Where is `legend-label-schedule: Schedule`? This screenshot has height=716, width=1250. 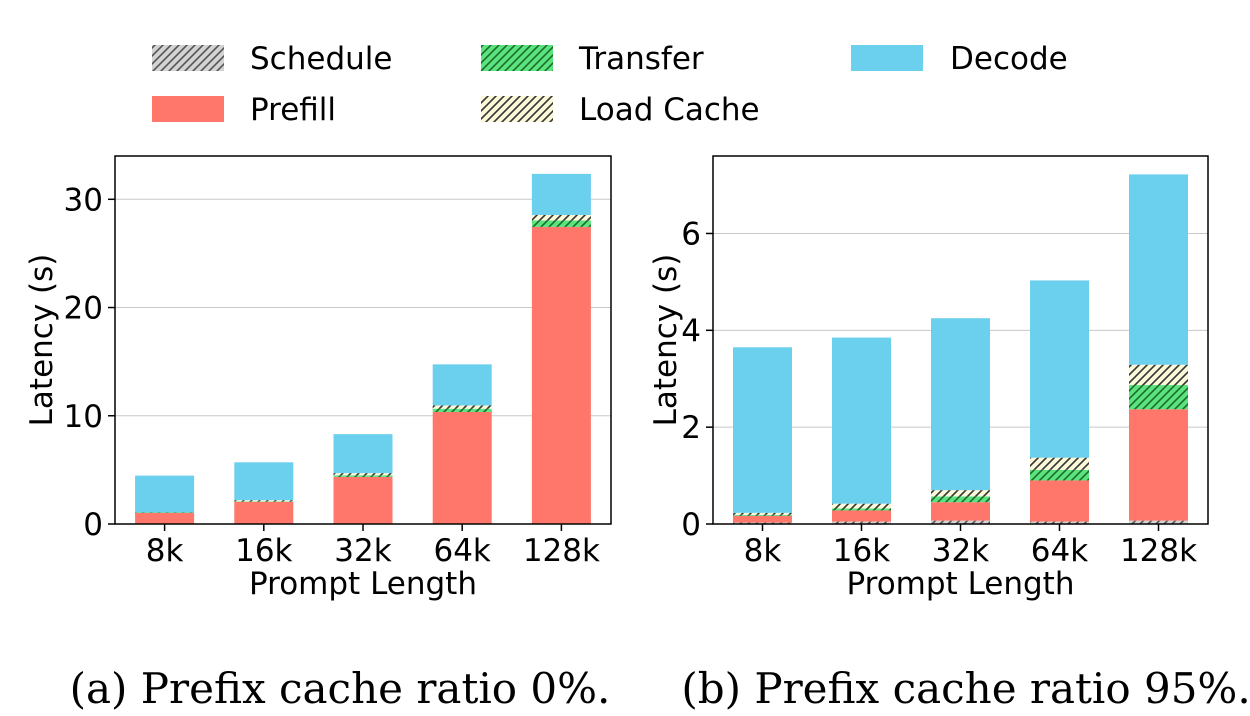 legend-label-schedule: Schedule is located at coordinates (321, 59).